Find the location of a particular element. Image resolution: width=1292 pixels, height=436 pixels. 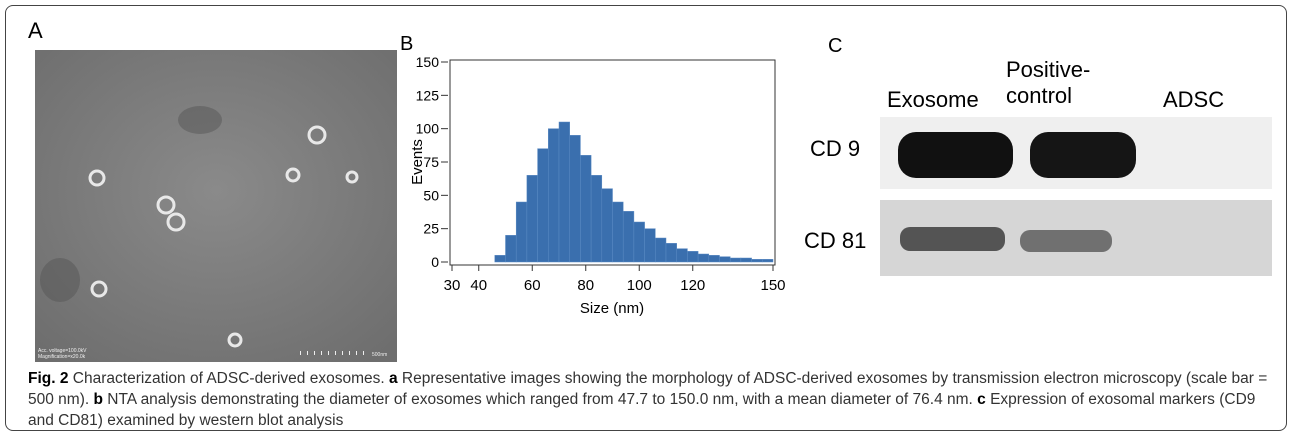

y-tick-label: 75 is located at coordinates (431, 162).